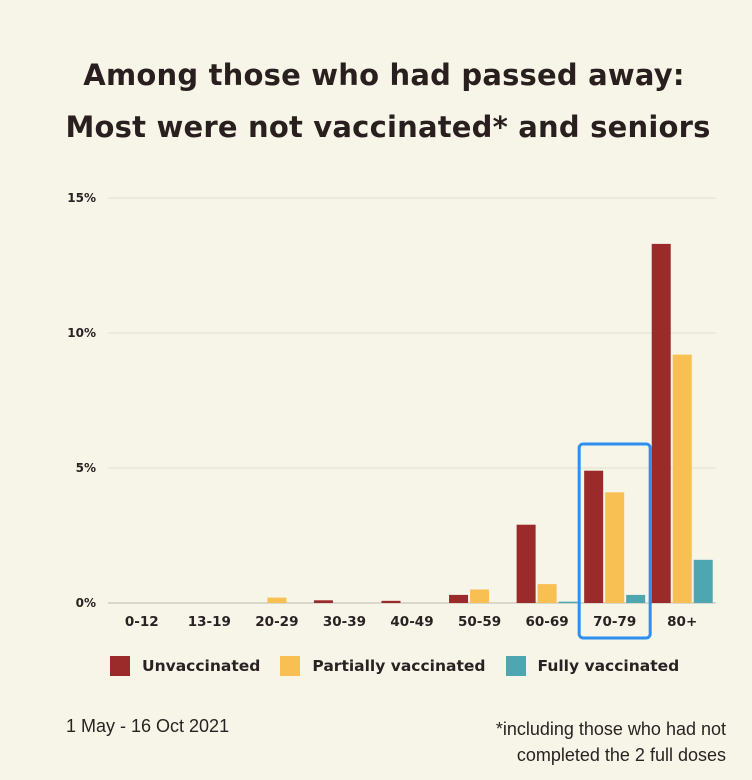 This screenshot has height=780, width=752. What do you see at coordinates (120, 666) in the screenshot?
I see `legend-swatch-unvaccinated` at bounding box center [120, 666].